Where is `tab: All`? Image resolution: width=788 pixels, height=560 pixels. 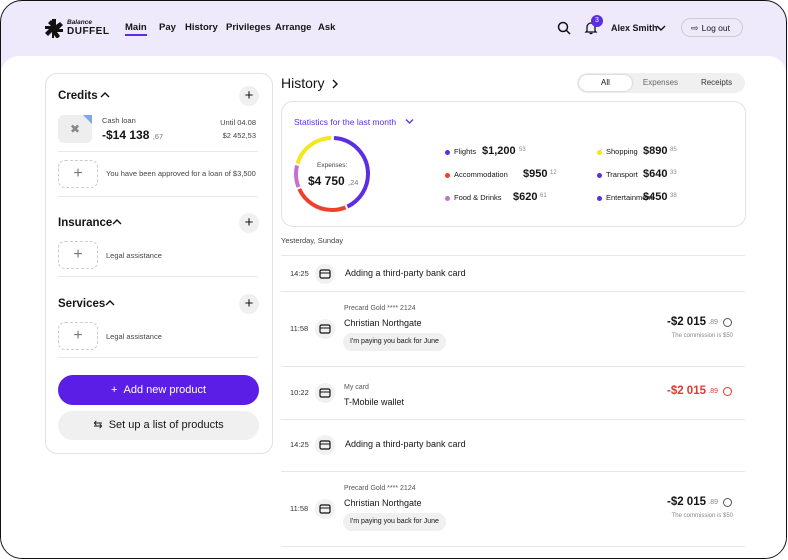 tab: All is located at coordinates (605, 83).